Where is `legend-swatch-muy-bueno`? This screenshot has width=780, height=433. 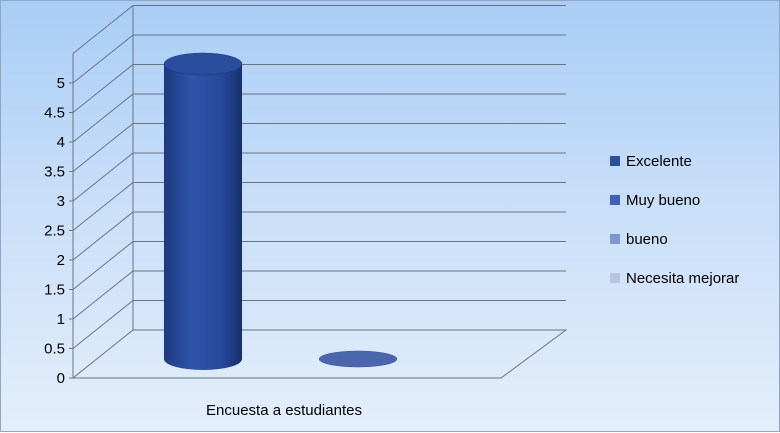 legend-swatch-muy-bueno is located at coordinates (615, 200).